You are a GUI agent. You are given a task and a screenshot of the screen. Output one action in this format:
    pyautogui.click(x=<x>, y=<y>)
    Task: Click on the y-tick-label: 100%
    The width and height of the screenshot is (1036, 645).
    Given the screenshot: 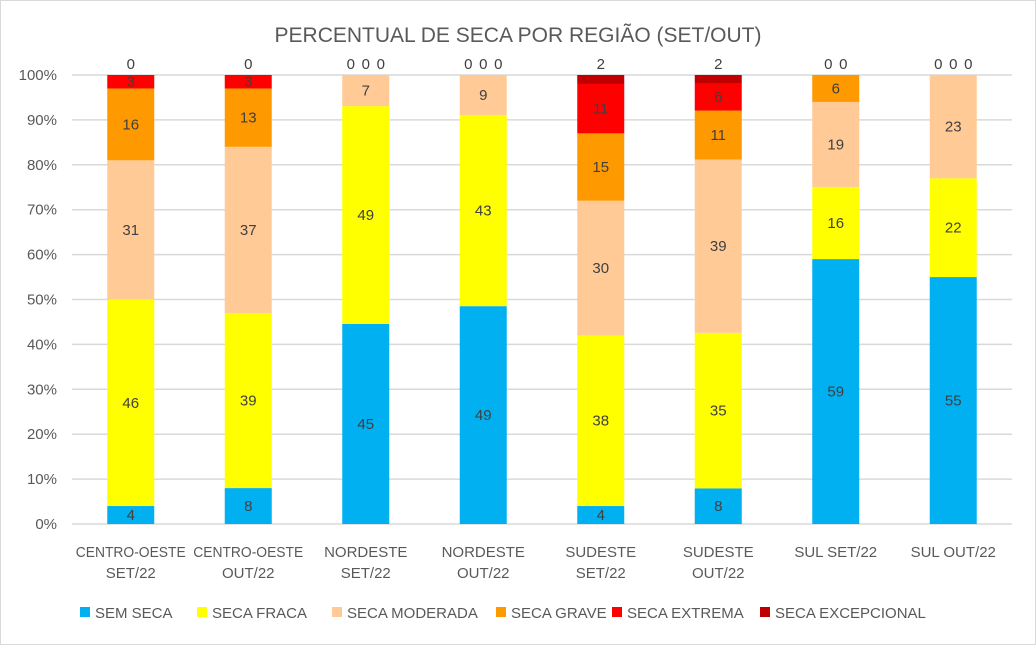 What is the action you would take?
    pyautogui.click(x=38, y=75)
    